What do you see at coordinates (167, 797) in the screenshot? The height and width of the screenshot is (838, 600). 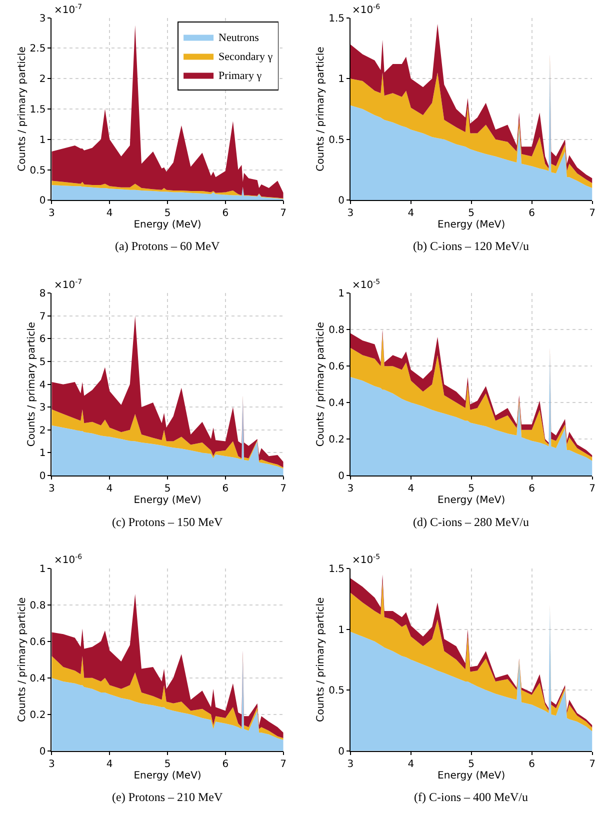 I see `text: (e) Protons – 210 MeV` at bounding box center [167, 797].